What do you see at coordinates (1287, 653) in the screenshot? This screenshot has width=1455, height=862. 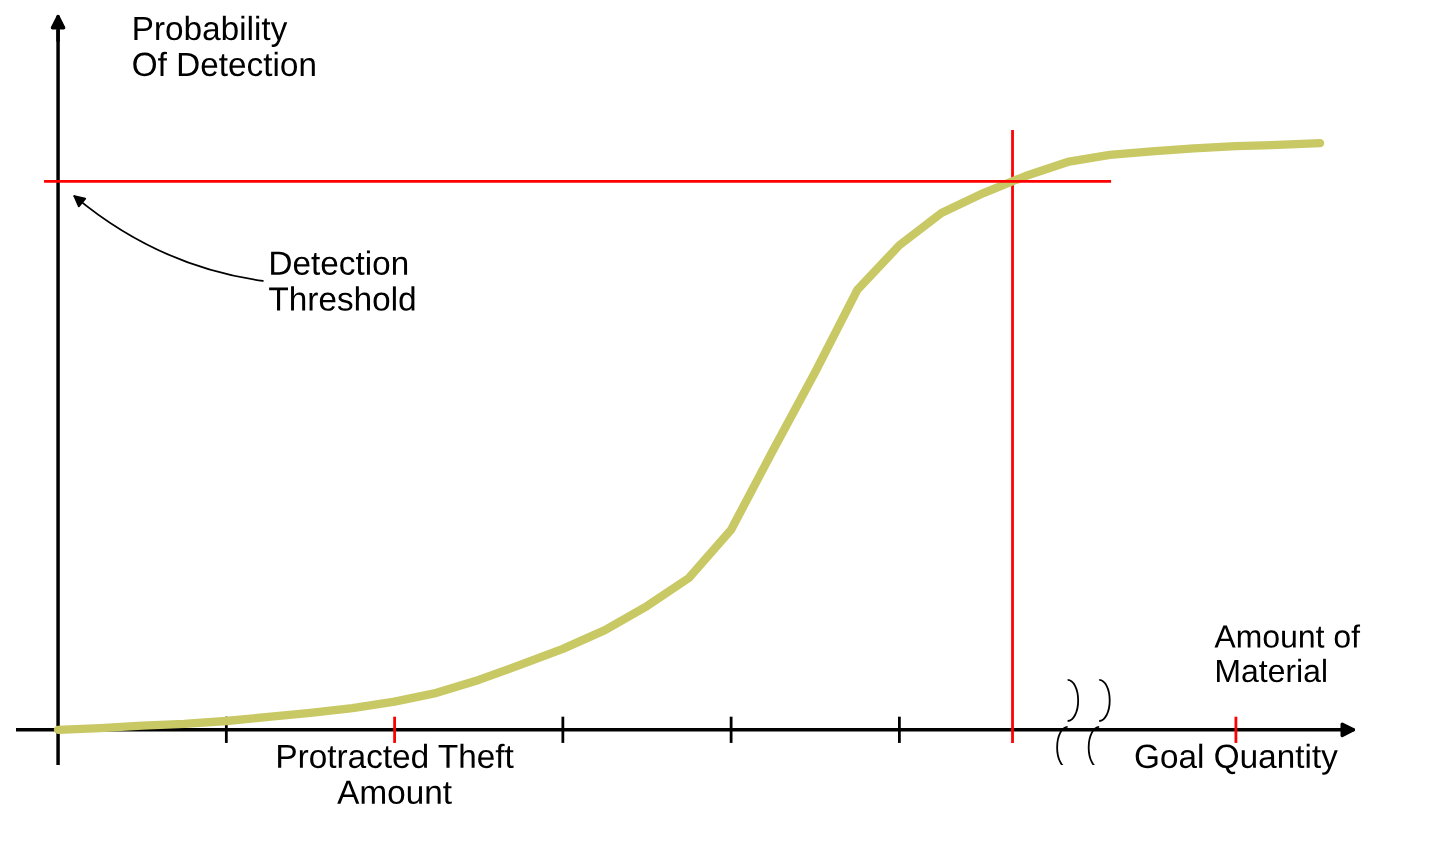 I see `x-axis-title: Amount of Material` at bounding box center [1287, 653].